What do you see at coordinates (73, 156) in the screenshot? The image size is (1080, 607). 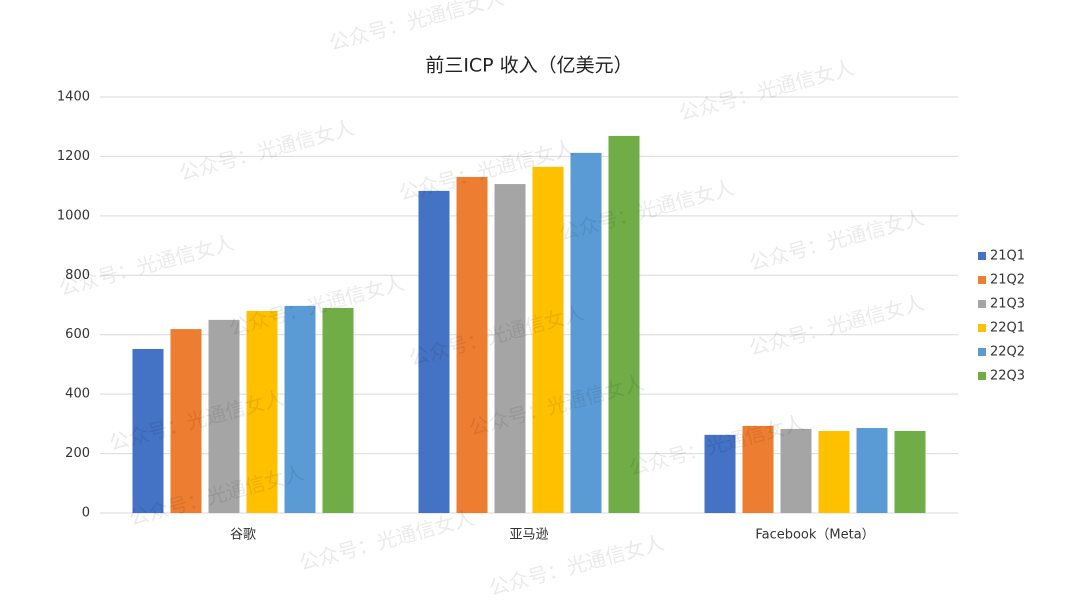 I see `y-tick-label: 1200` at bounding box center [73, 156].